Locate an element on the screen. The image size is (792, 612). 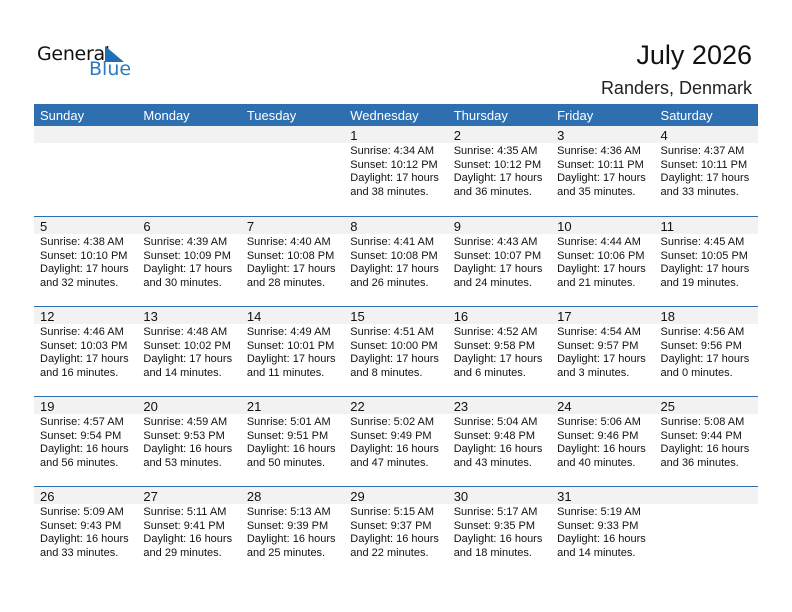
day-cell is located at coordinates (86, 171).